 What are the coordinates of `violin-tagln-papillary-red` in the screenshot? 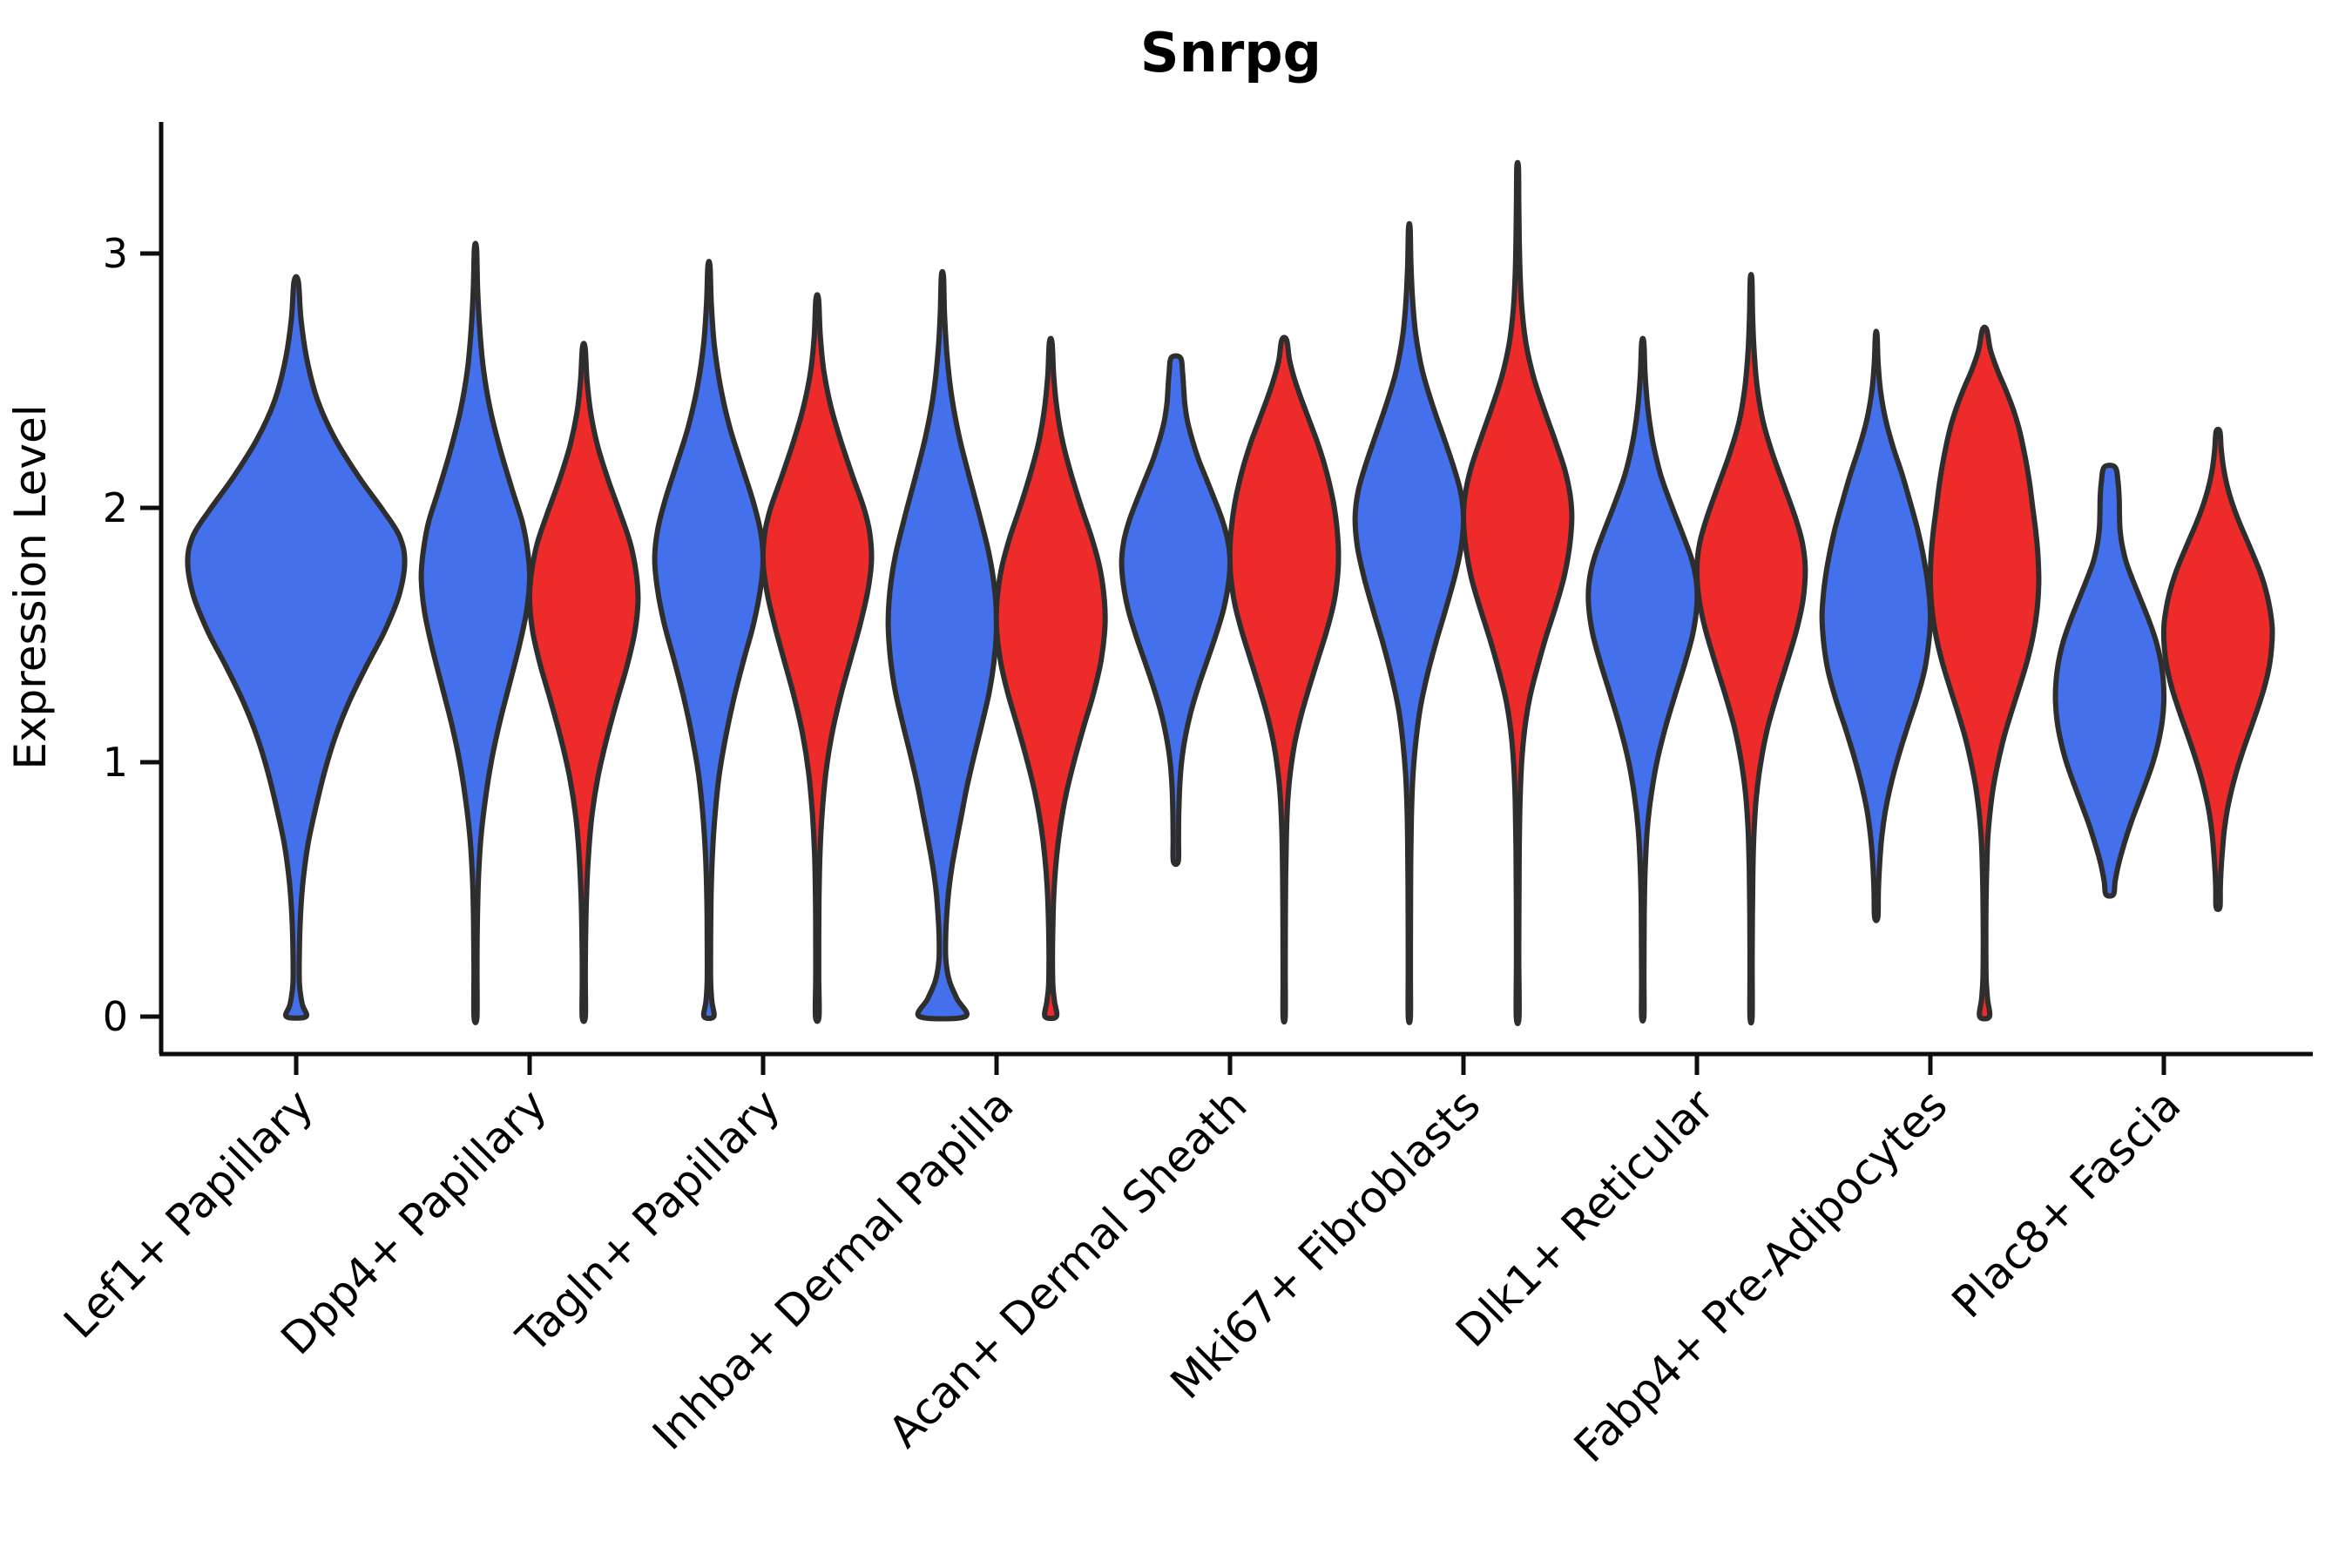 It's located at (817, 658).